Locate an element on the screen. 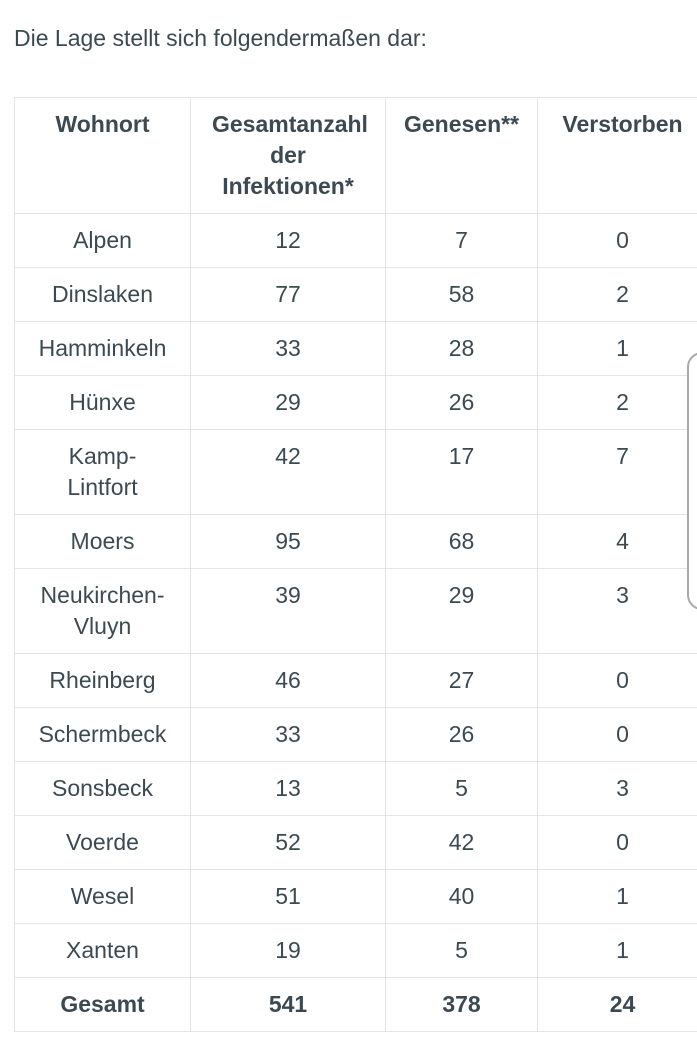 The width and height of the screenshot is (697, 1046). cell-verstorben: 4 is located at coordinates (617, 542).